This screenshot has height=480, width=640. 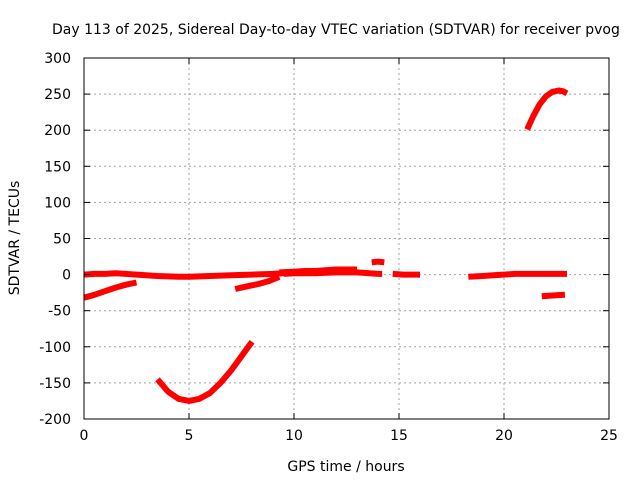 I want to click on y-tick-label: 0, so click(x=66, y=276).